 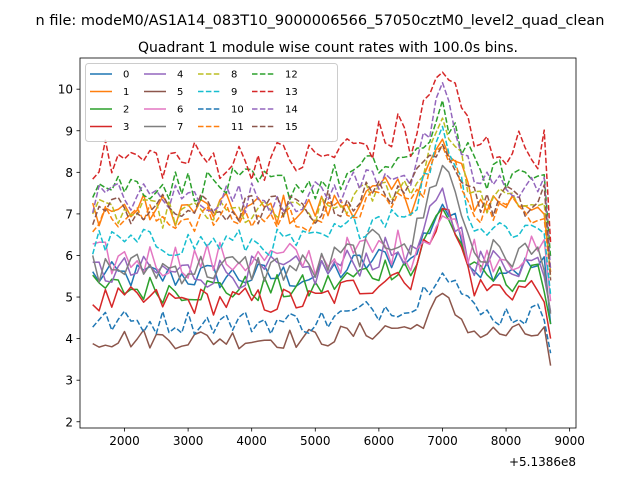 What do you see at coordinates (442, 441) in the screenshot?
I see `x-tick-label: 7000` at bounding box center [442, 441].